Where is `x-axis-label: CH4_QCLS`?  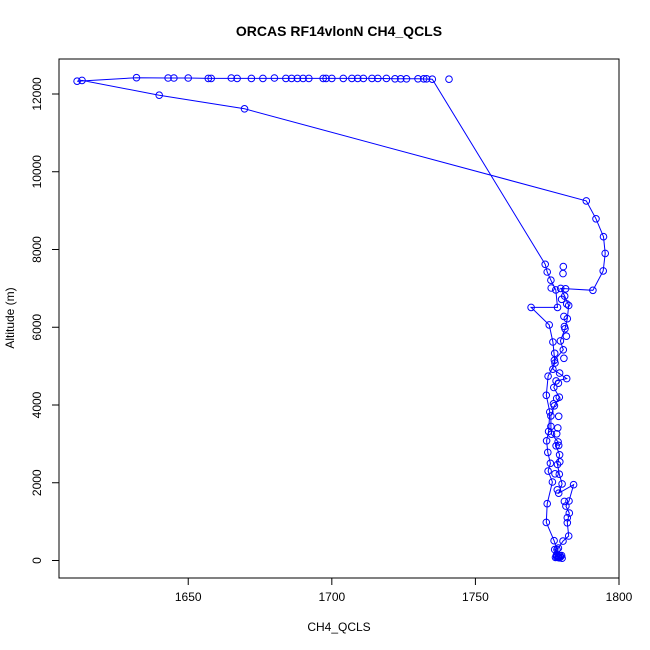
x-axis-label: CH4_QCLS is located at coordinates (338, 627).